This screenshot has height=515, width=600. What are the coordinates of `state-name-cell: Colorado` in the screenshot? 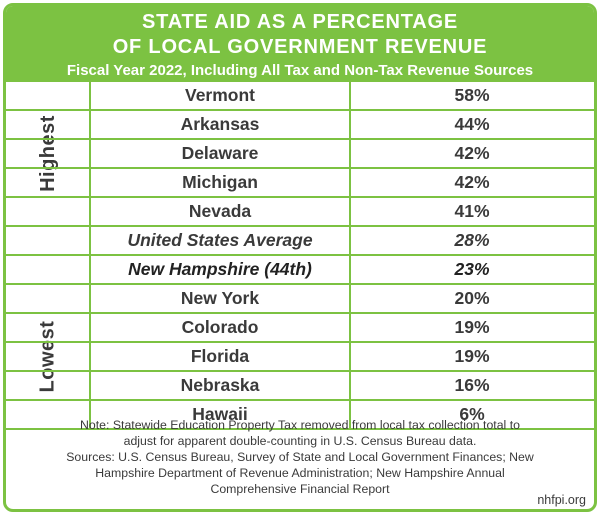 It's located at (220, 327).